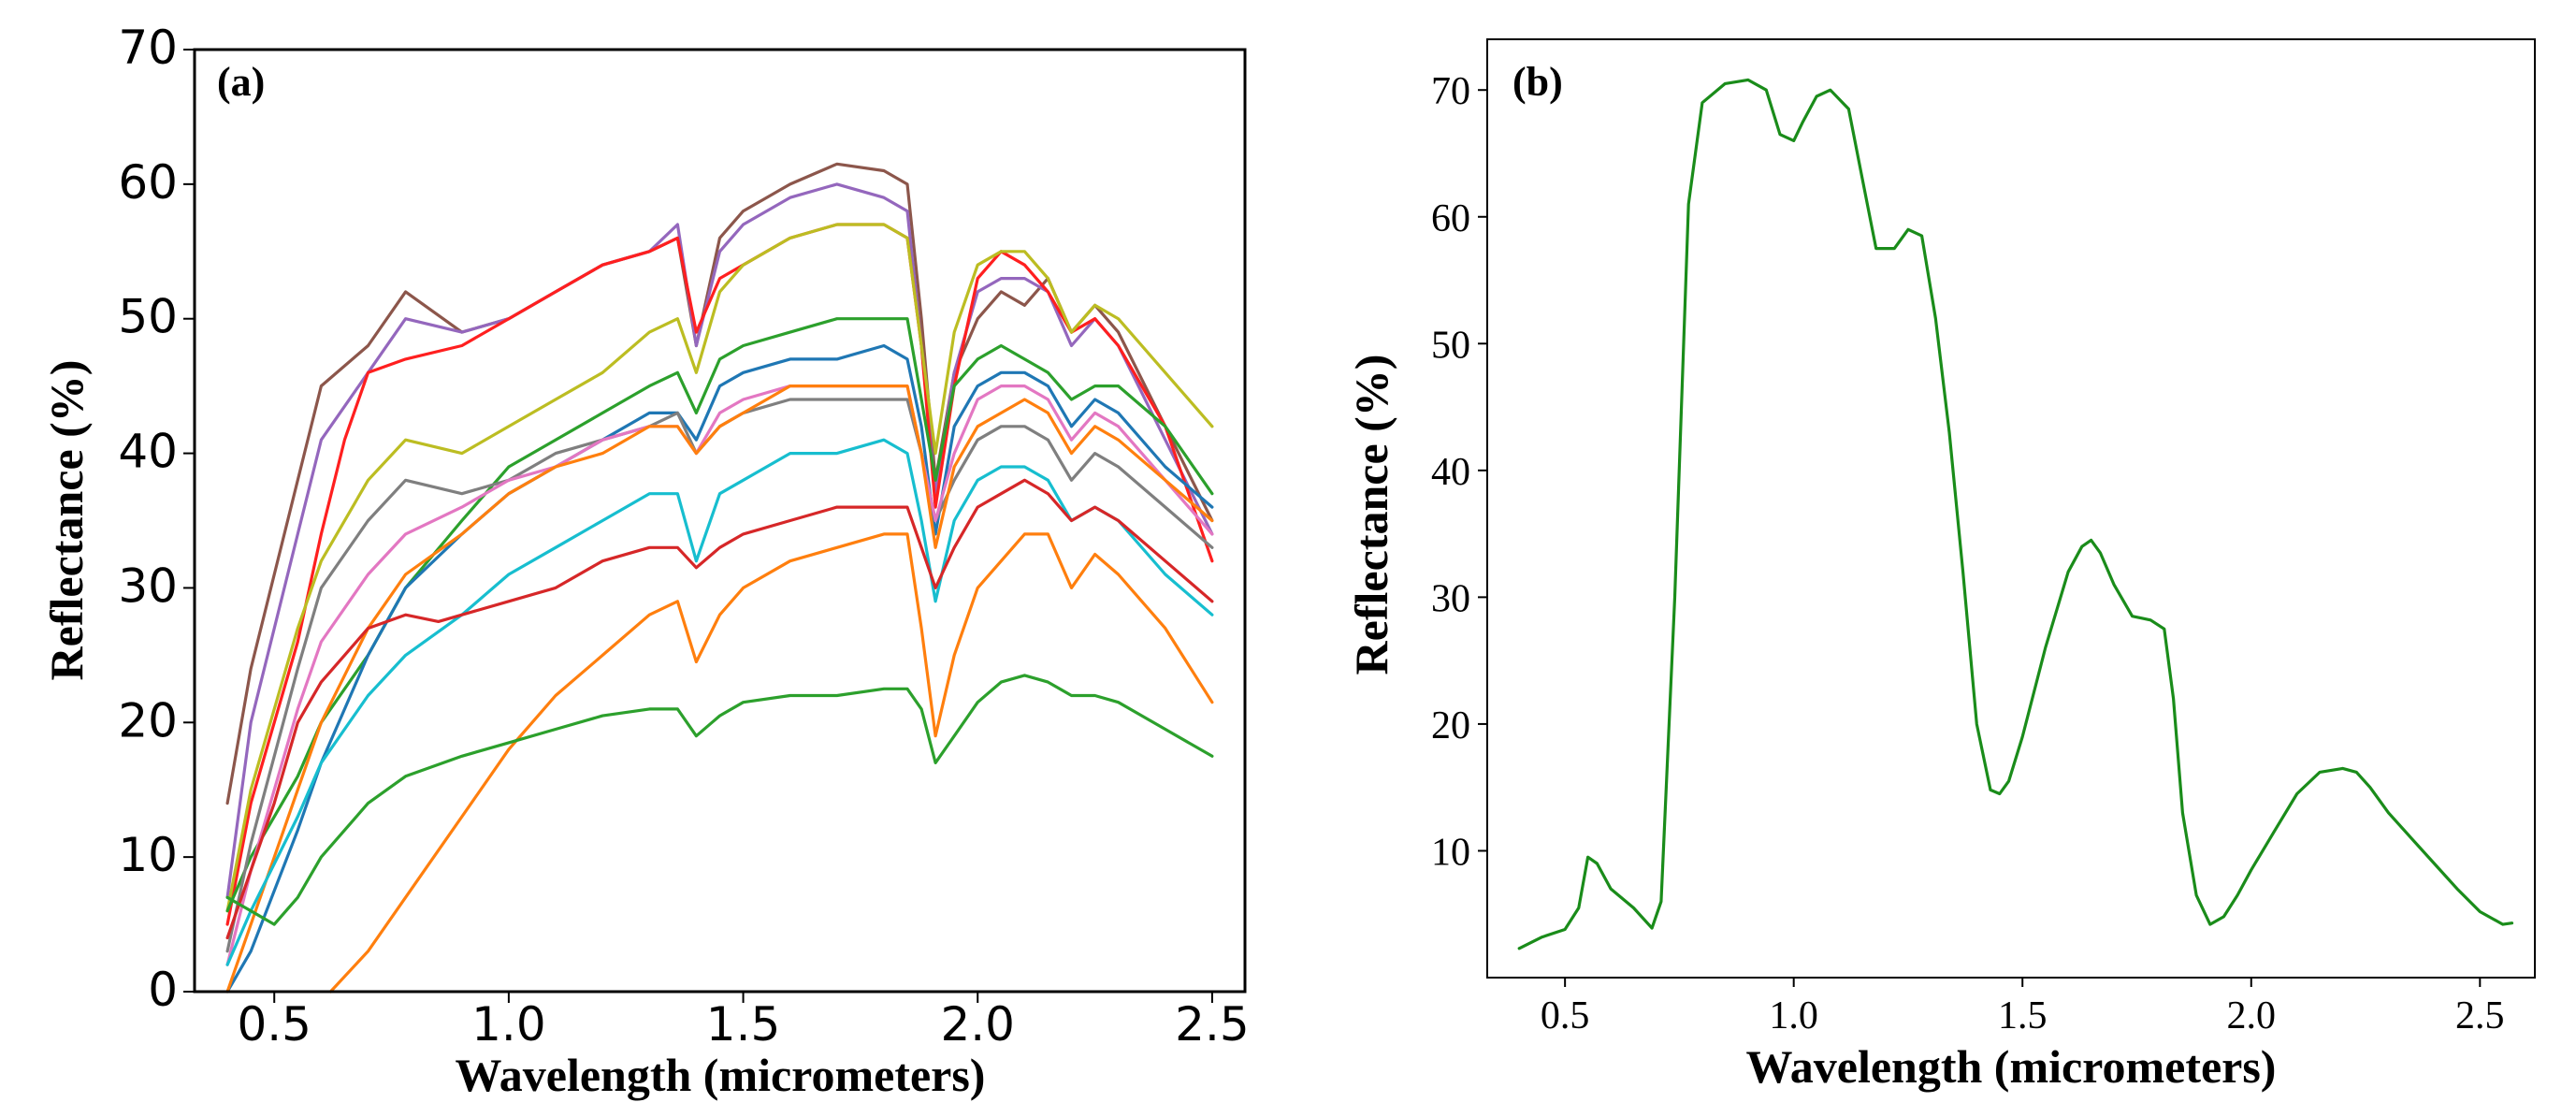  Describe the element at coordinates (721, 1075) in the screenshot. I see `panel-a-x-axis-label: Wavelength (micrometers)` at that location.